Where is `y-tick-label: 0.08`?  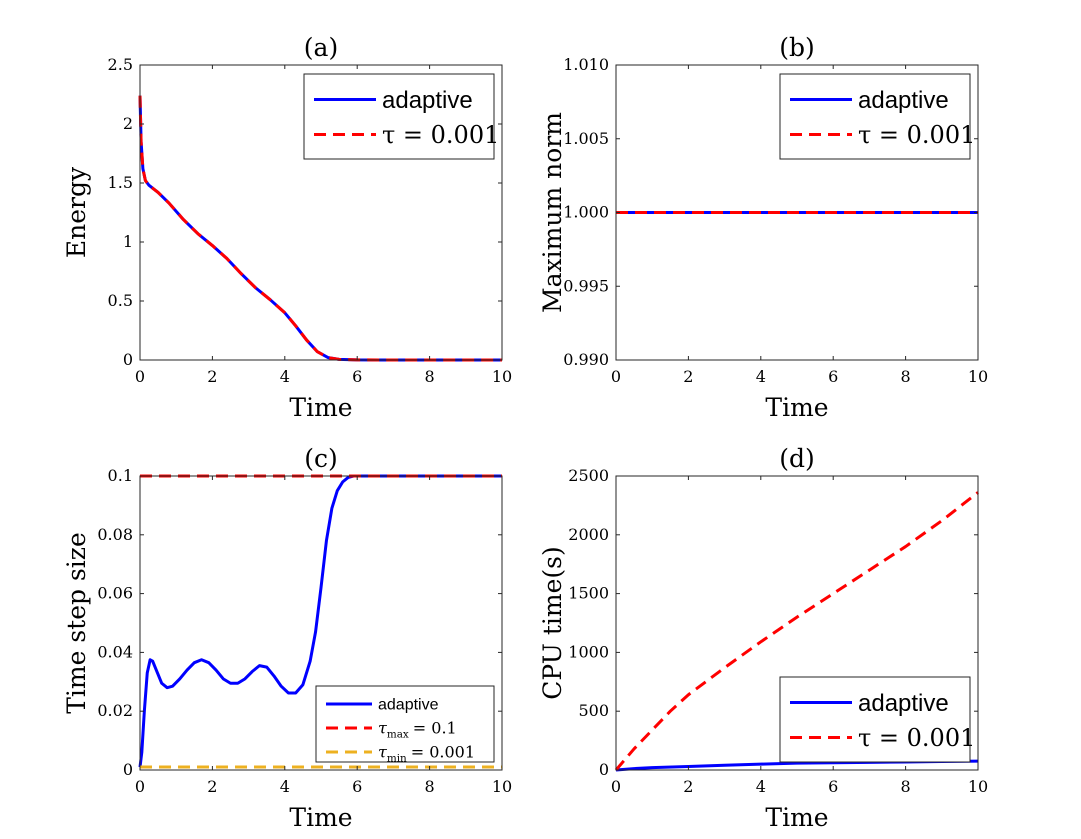 y-tick-label: 0.08 is located at coordinates (115, 534).